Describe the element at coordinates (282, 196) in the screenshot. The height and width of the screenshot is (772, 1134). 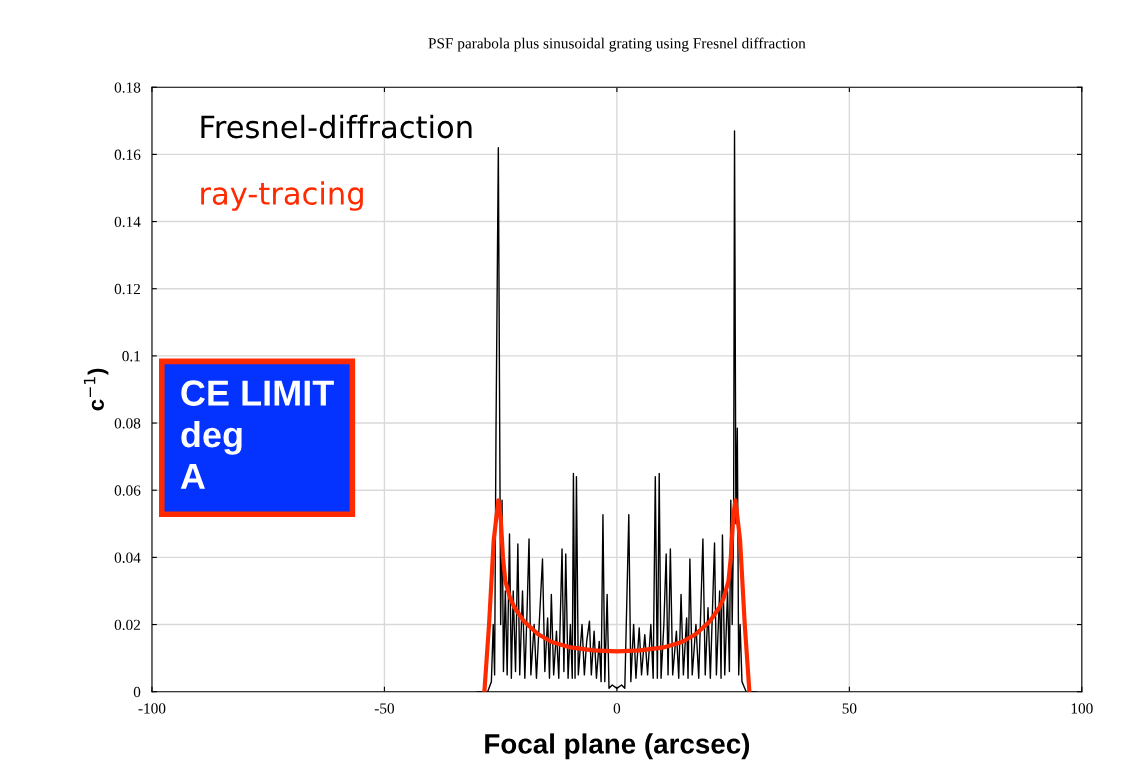
I see `text: ray-tracing` at that location.